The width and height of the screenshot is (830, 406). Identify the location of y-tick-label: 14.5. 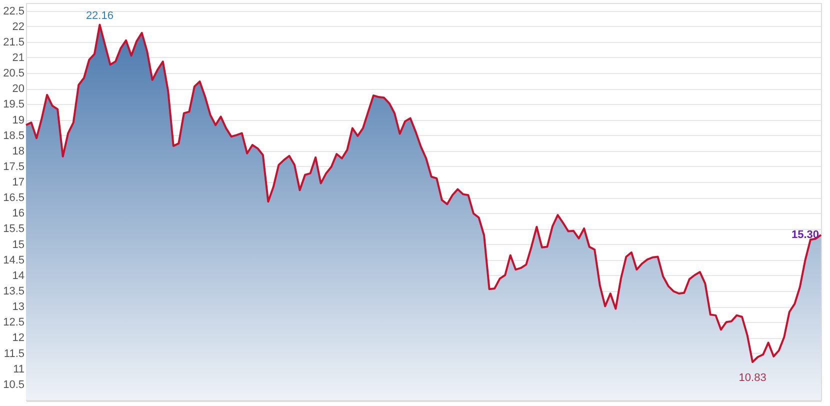
(13, 260).